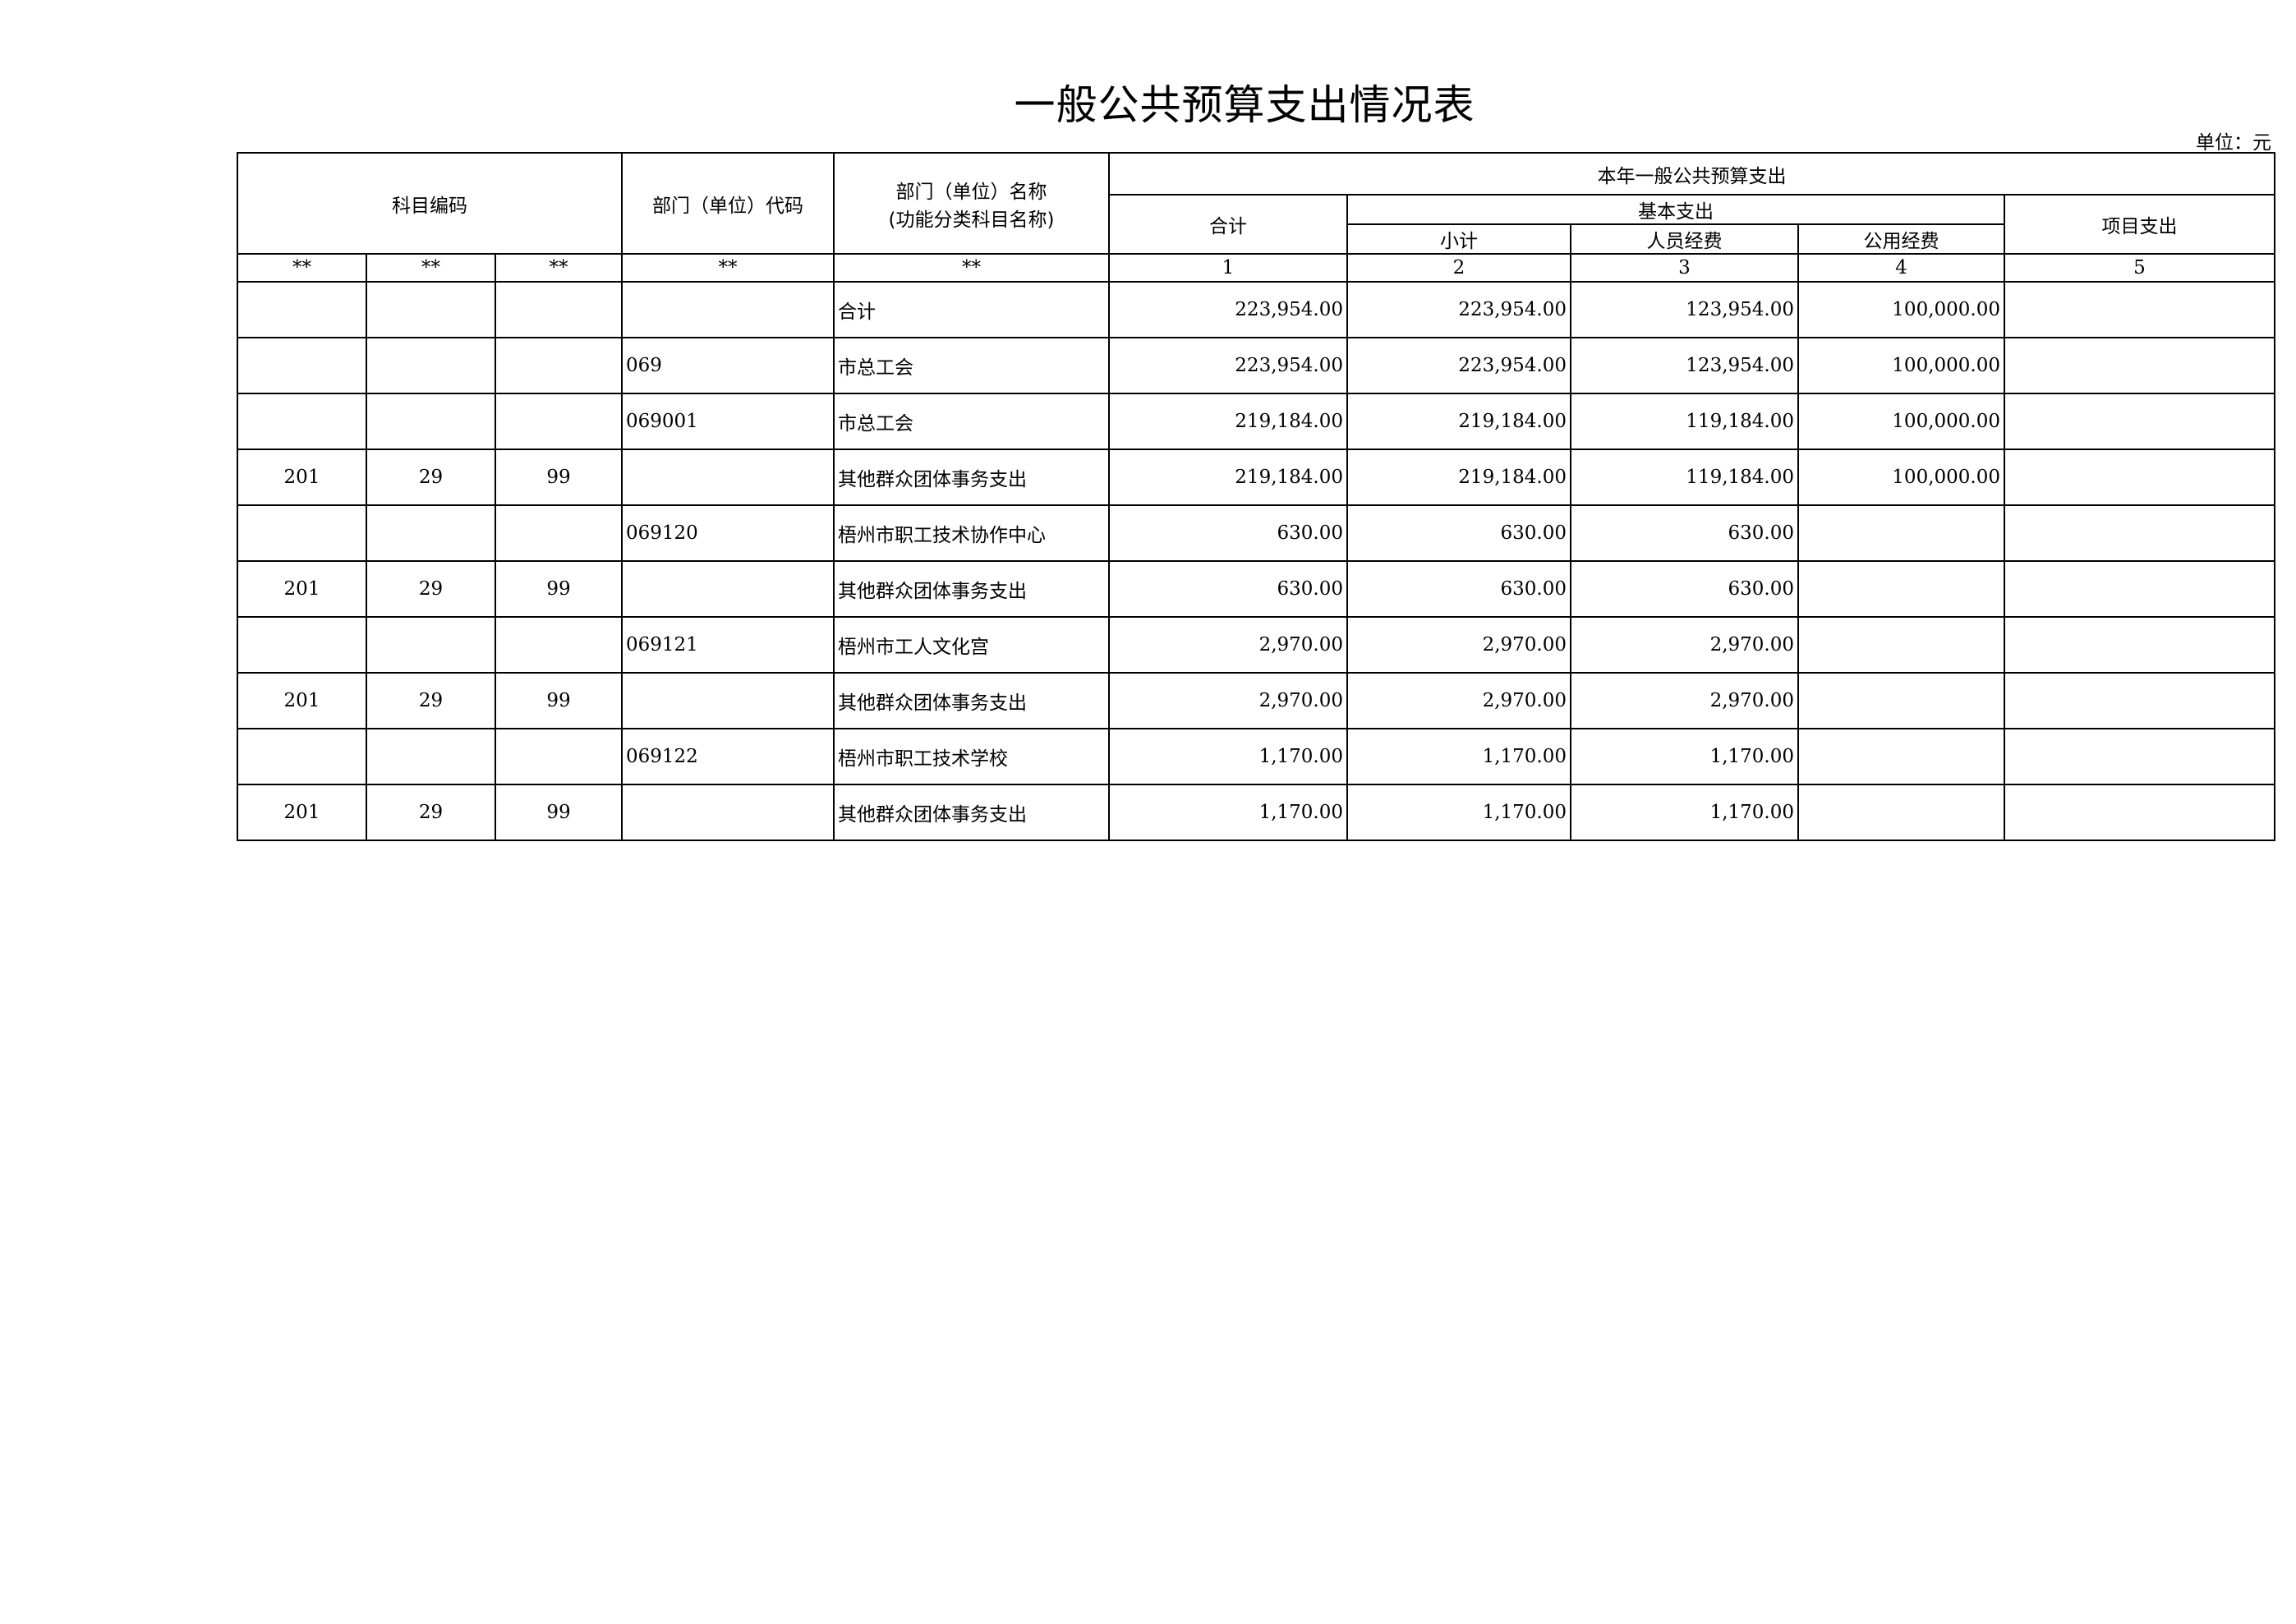  What do you see at coordinates (1244, 105) in the screenshot?
I see `page-title: 一般公共预算支出情况表` at bounding box center [1244, 105].